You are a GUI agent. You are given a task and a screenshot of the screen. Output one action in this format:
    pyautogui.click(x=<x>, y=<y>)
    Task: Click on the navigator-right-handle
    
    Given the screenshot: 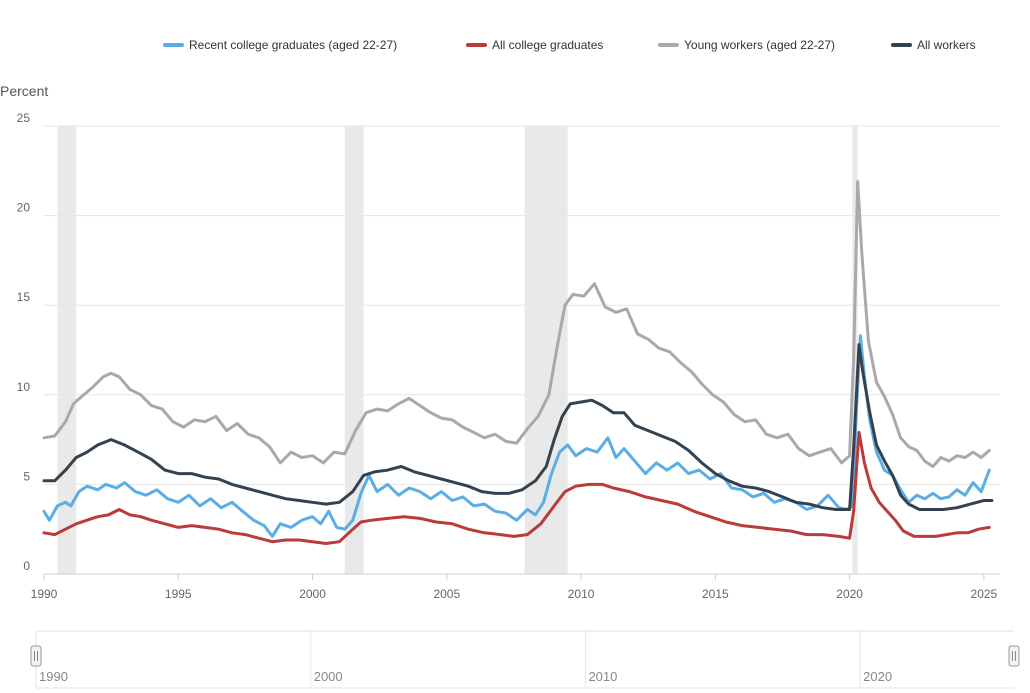 What is the action you would take?
    pyautogui.click(x=1014, y=656)
    